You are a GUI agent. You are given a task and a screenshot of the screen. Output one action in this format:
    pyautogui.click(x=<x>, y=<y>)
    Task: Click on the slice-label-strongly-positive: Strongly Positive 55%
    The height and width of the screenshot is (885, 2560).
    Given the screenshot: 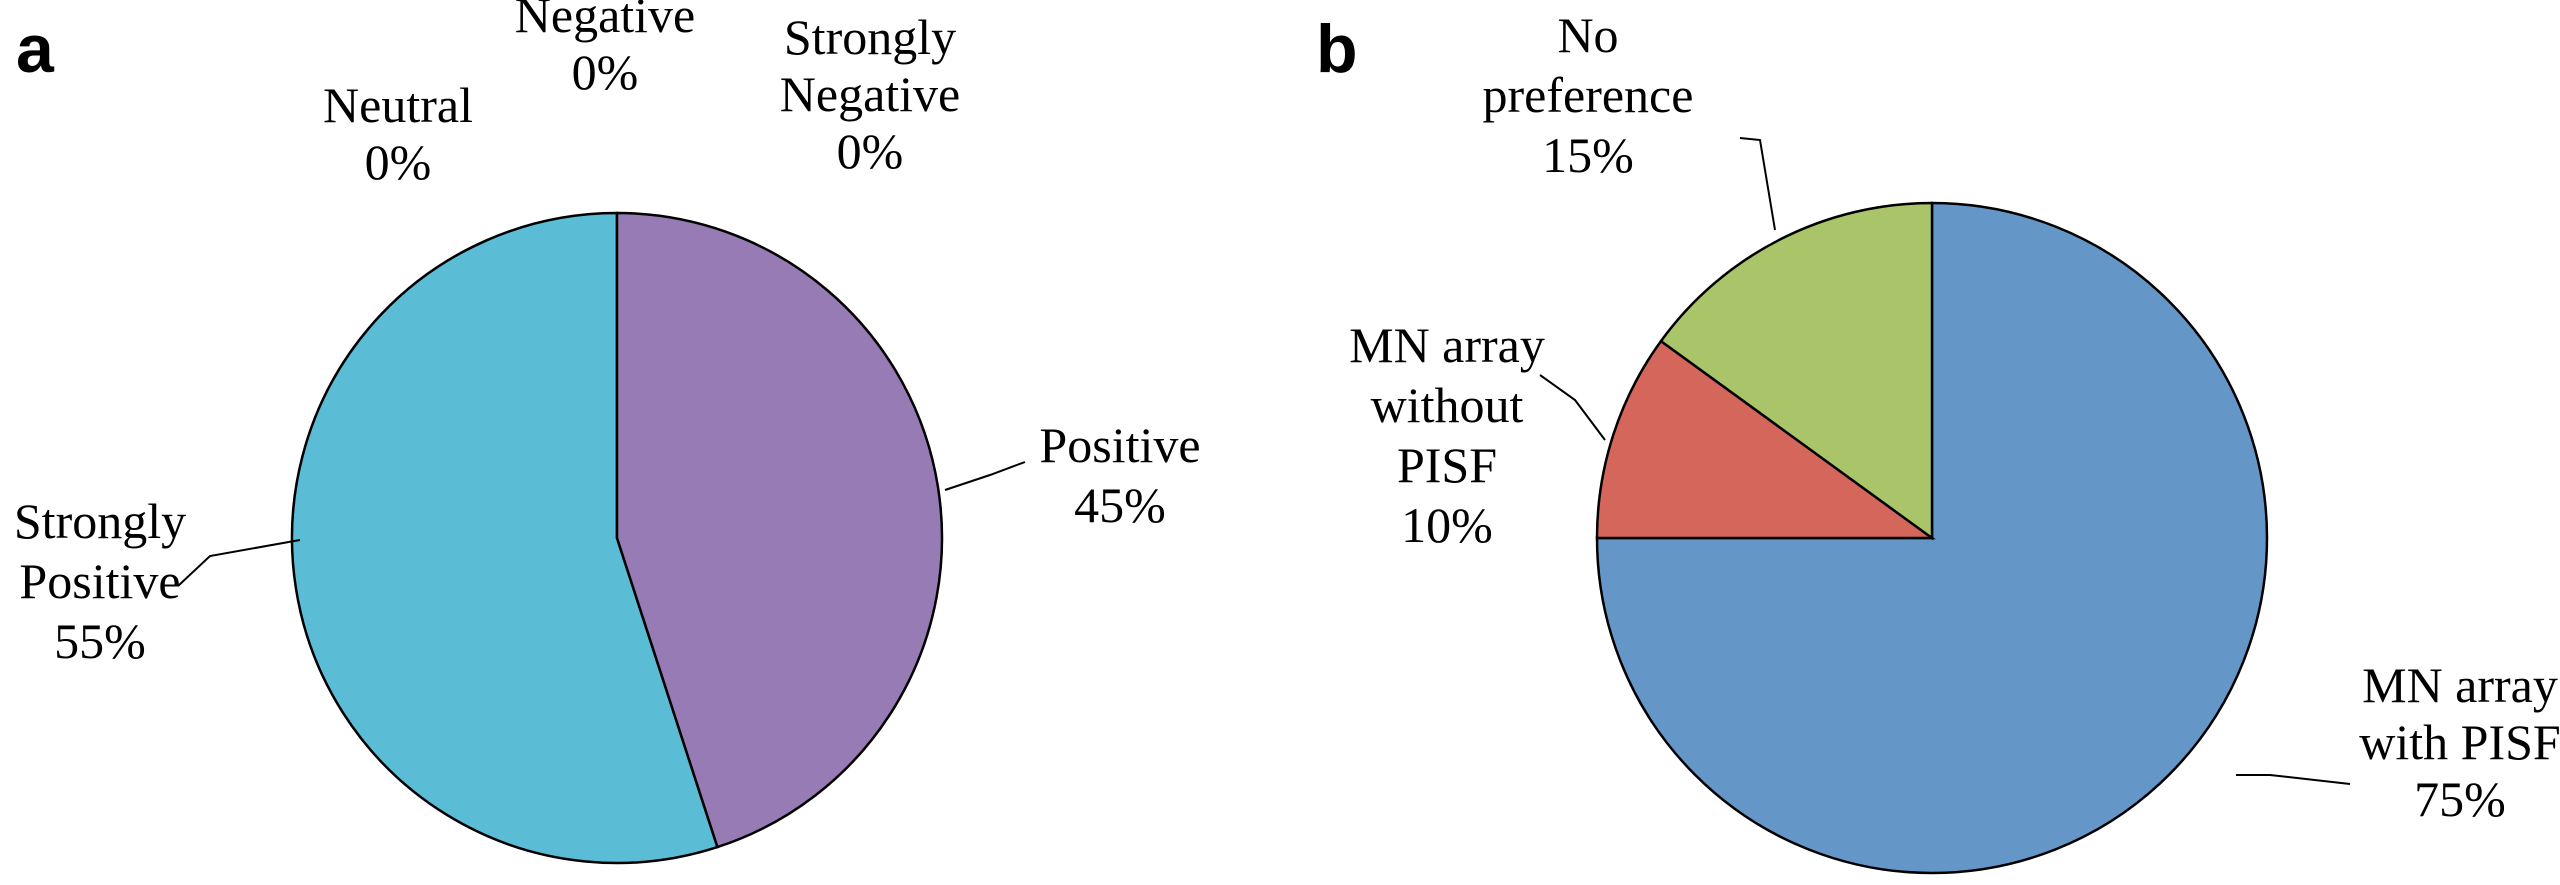 What is the action you would take?
    pyautogui.click(x=100, y=581)
    